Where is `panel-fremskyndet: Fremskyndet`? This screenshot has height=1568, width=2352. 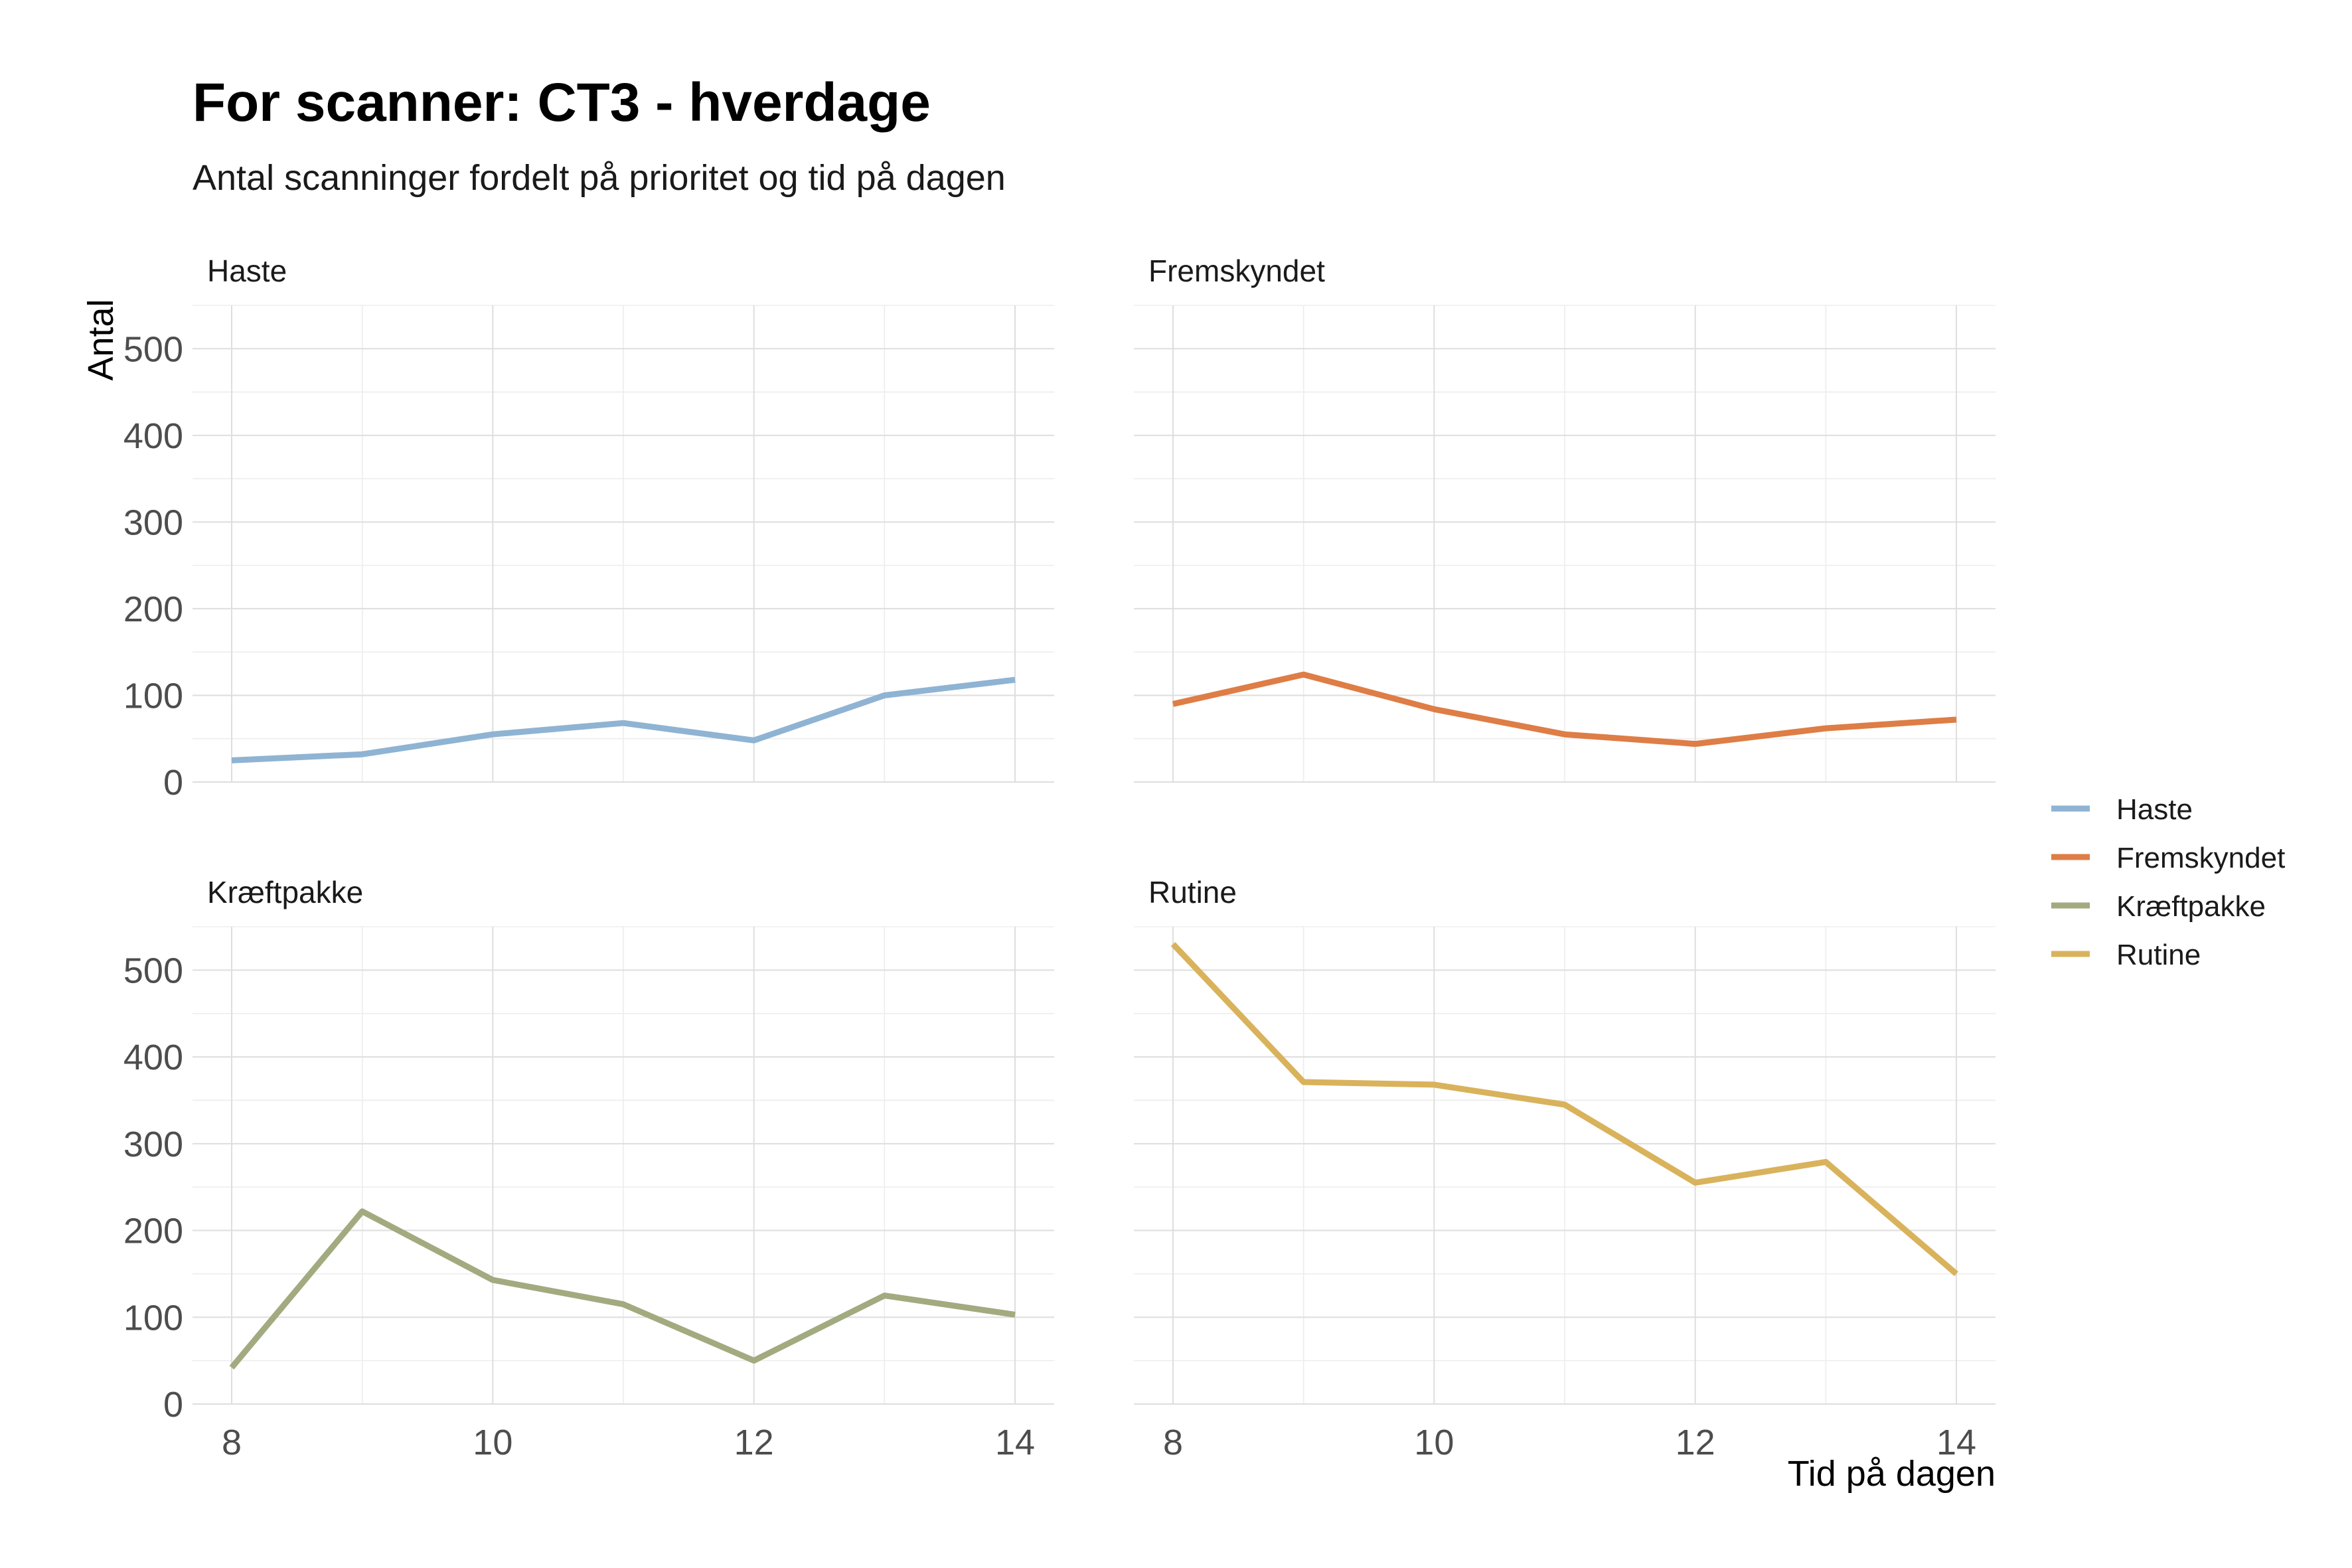 panel-fremskyndet: Fremskyndet is located at coordinates (1565, 518).